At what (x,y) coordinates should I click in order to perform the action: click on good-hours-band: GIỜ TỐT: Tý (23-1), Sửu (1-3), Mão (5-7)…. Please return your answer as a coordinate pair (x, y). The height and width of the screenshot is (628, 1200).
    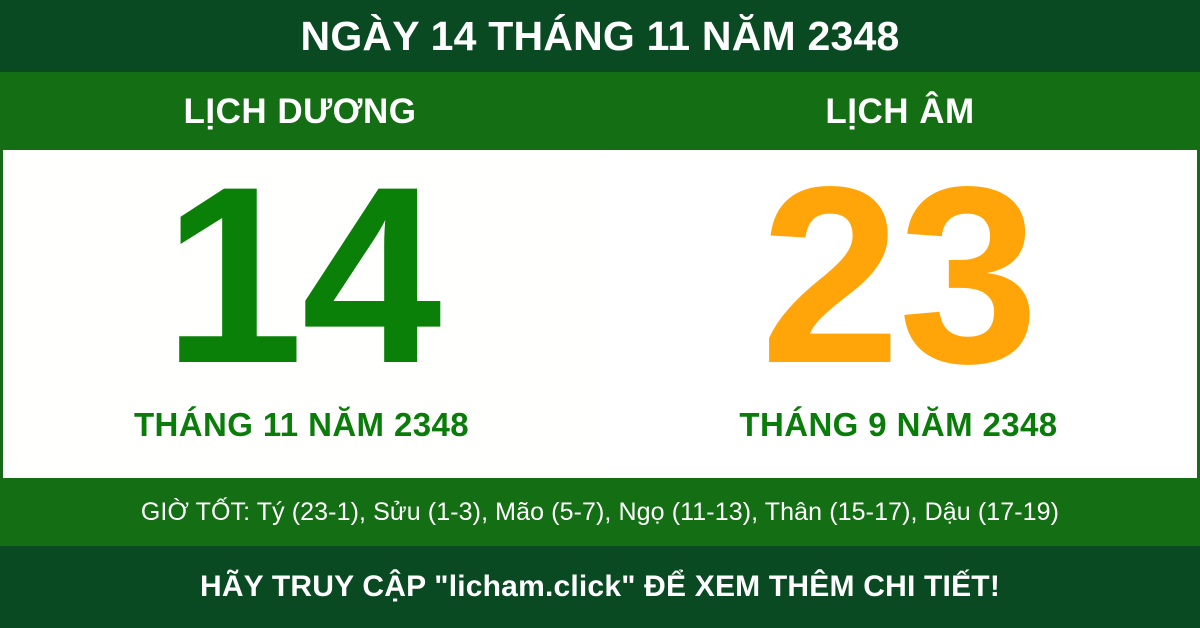
    Looking at the image, I should click on (600, 512).